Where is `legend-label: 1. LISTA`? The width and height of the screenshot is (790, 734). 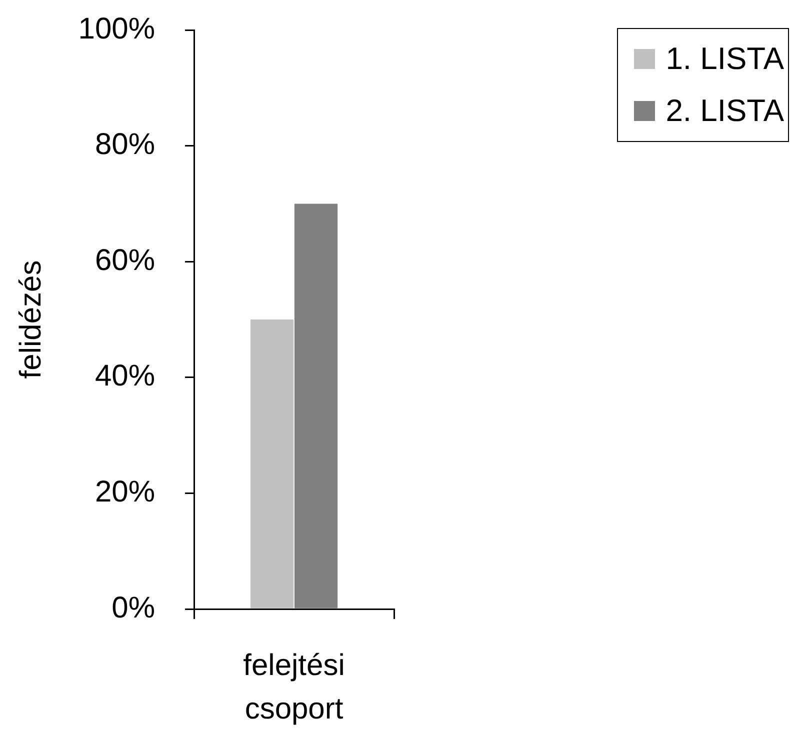 legend-label: 1. LISTA is located at coordinates (725, 59).